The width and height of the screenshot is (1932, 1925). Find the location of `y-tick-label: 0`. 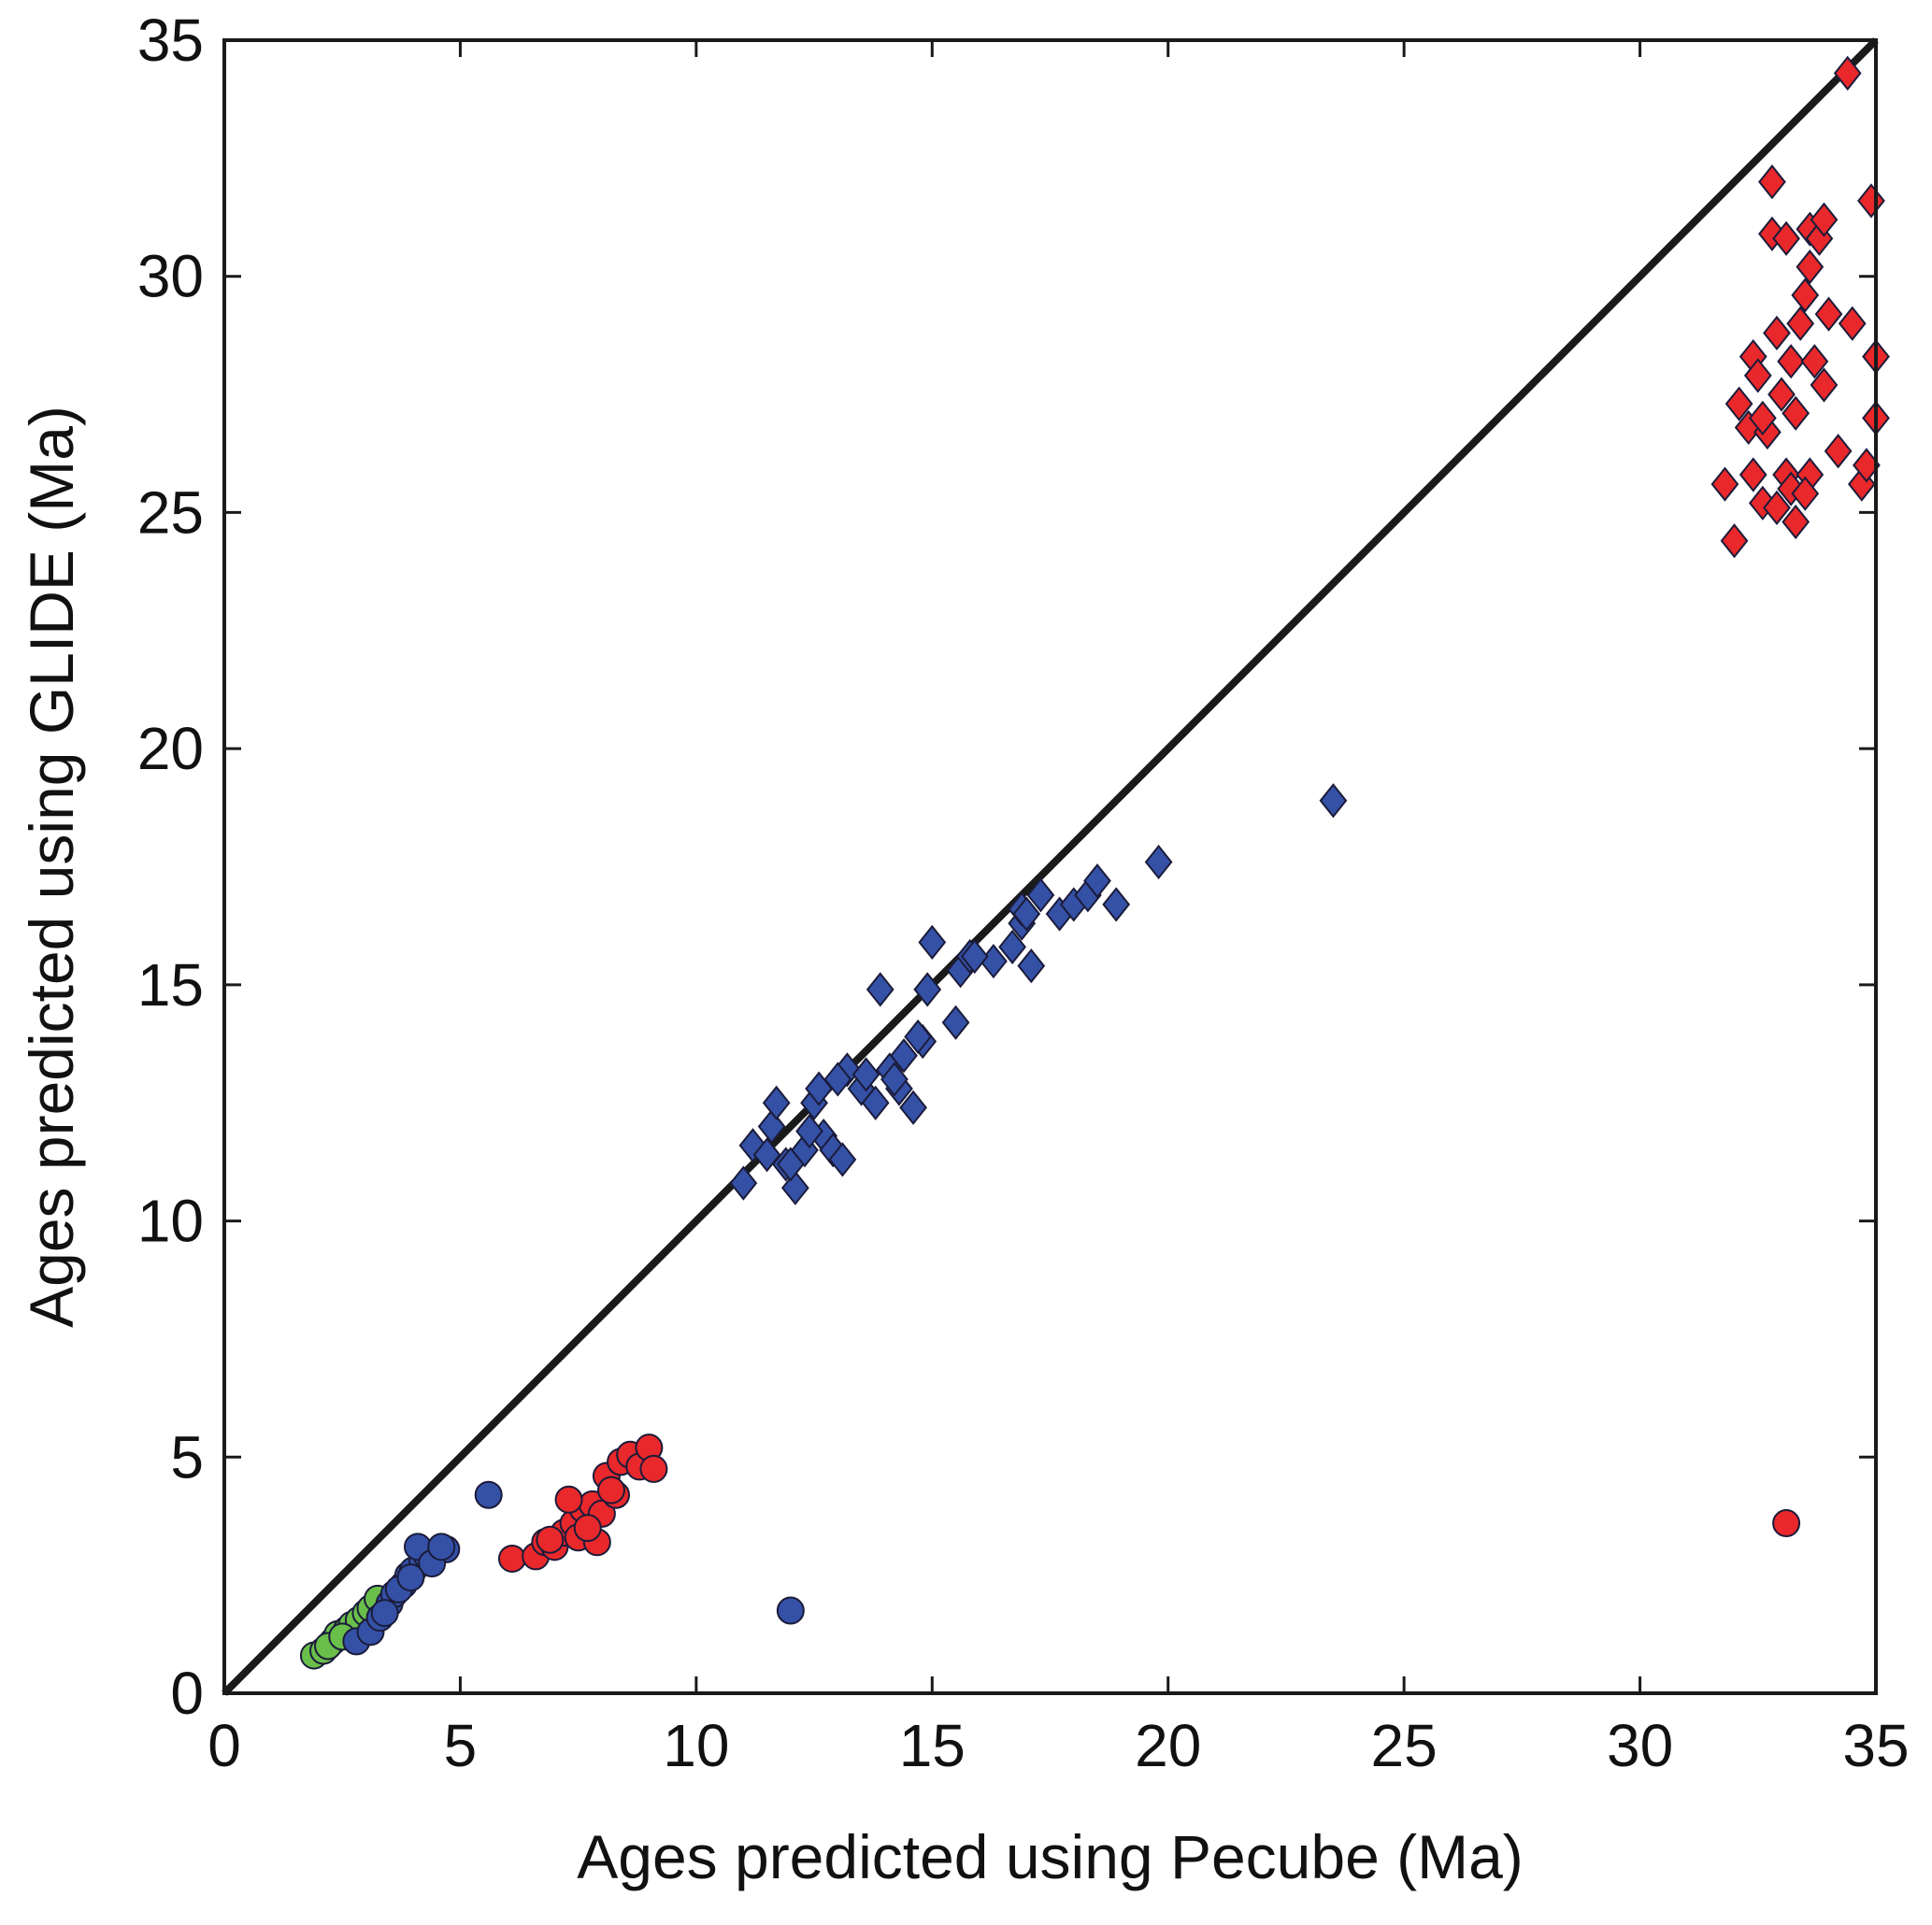

y-tick-label: 0 is located at coordinates (187, 1693).